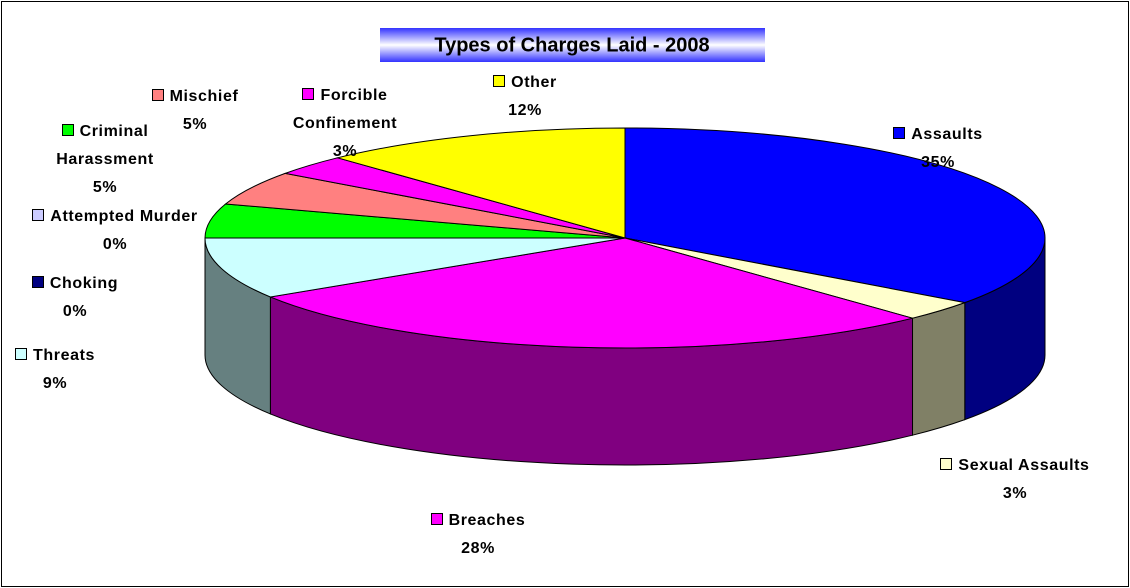 Image resolution: width=1130 pixels, height=588 pixels. I want to click on data-label: Mischief 5%, so click(195, 111).